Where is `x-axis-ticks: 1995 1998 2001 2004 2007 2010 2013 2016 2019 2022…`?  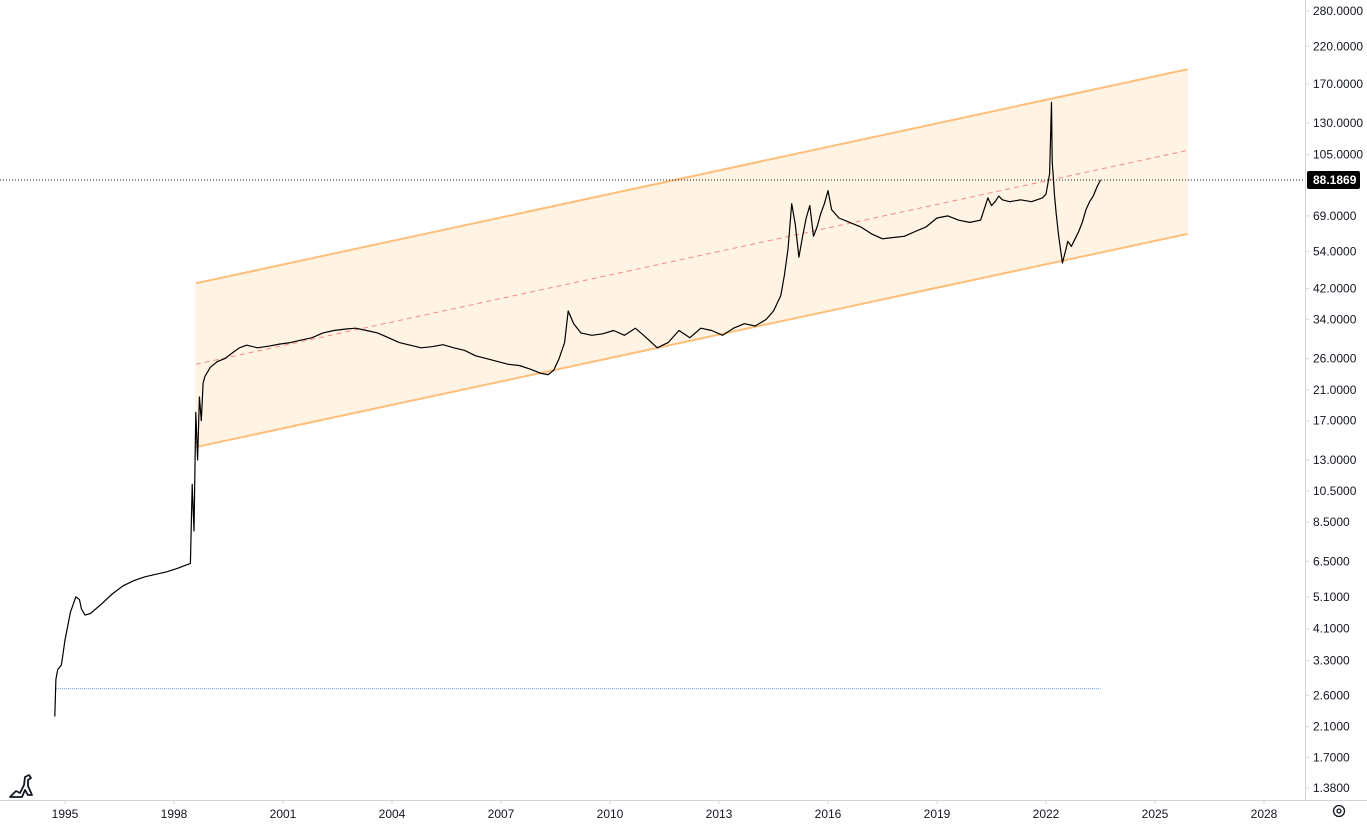 x-axis-ticks: 1995 1998 2001 2004 2007 2010 2013 2016 2019 2022… is located at coordinates (665, 810).